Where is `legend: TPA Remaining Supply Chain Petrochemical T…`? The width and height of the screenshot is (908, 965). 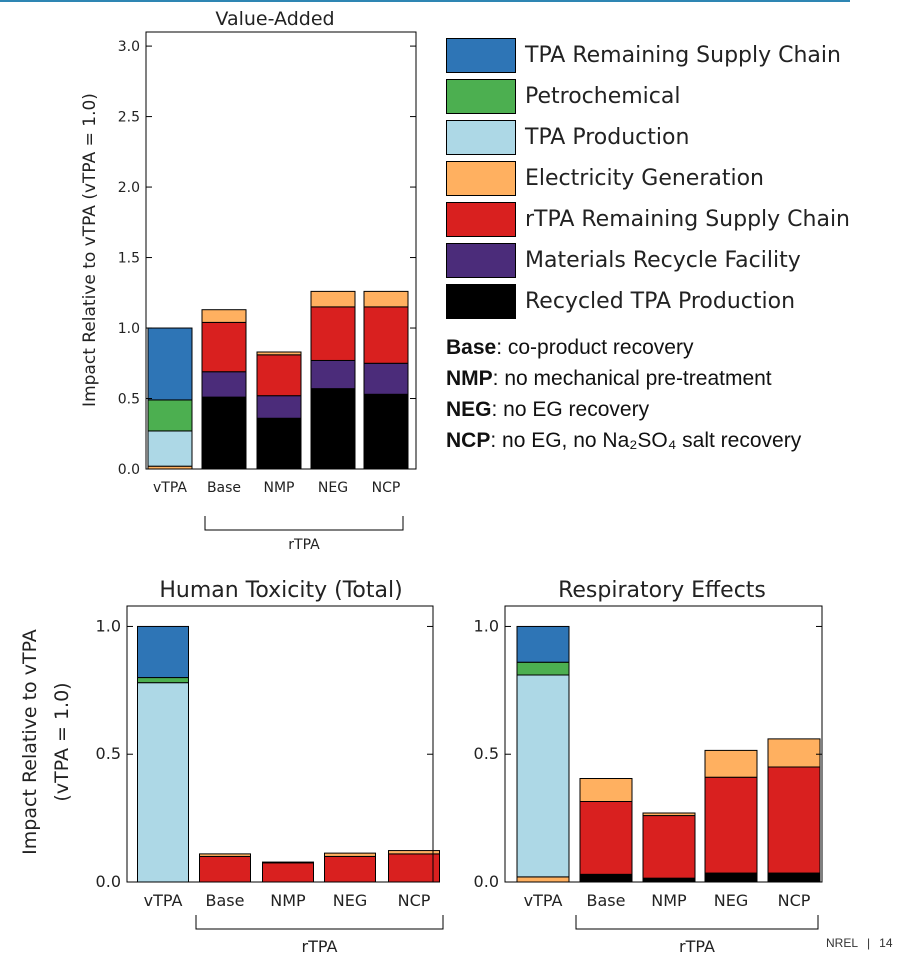
legend: TPA Remaining Supply Chain Petrochemical T… is located at coordinates (648, 178).